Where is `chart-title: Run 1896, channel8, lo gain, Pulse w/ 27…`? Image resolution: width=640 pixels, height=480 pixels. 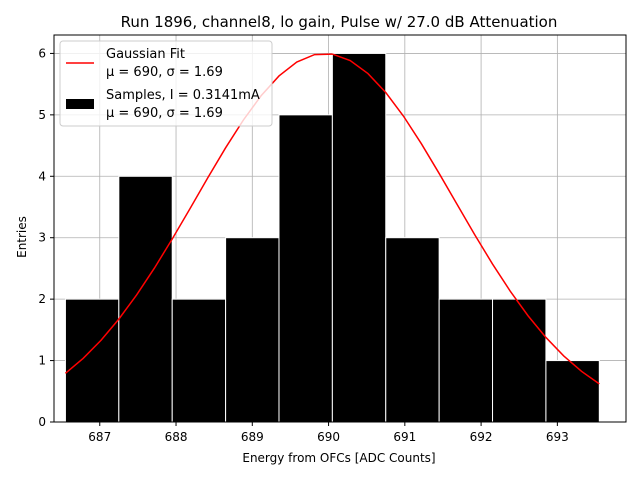 chart-title: Run 1896, channel8, lo gain, Pulse w/ 27… is located at coordinates (339, 22).